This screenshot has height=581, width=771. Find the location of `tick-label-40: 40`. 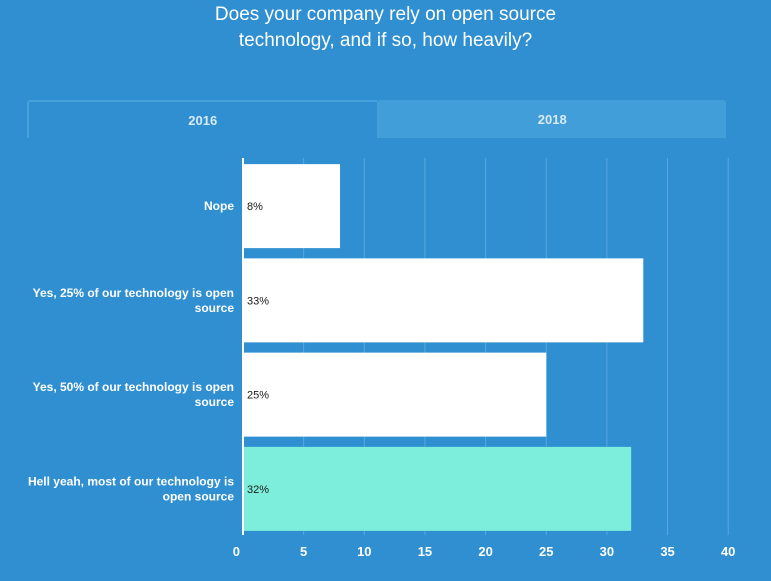

tick-label-40: 40 is located at coordinates (728, 551).